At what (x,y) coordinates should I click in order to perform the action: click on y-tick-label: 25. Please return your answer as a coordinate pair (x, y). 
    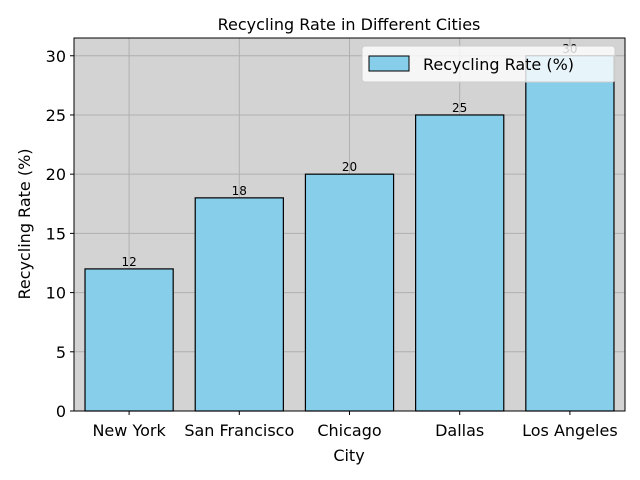
    Looking at the image, I should click on (56, 115).